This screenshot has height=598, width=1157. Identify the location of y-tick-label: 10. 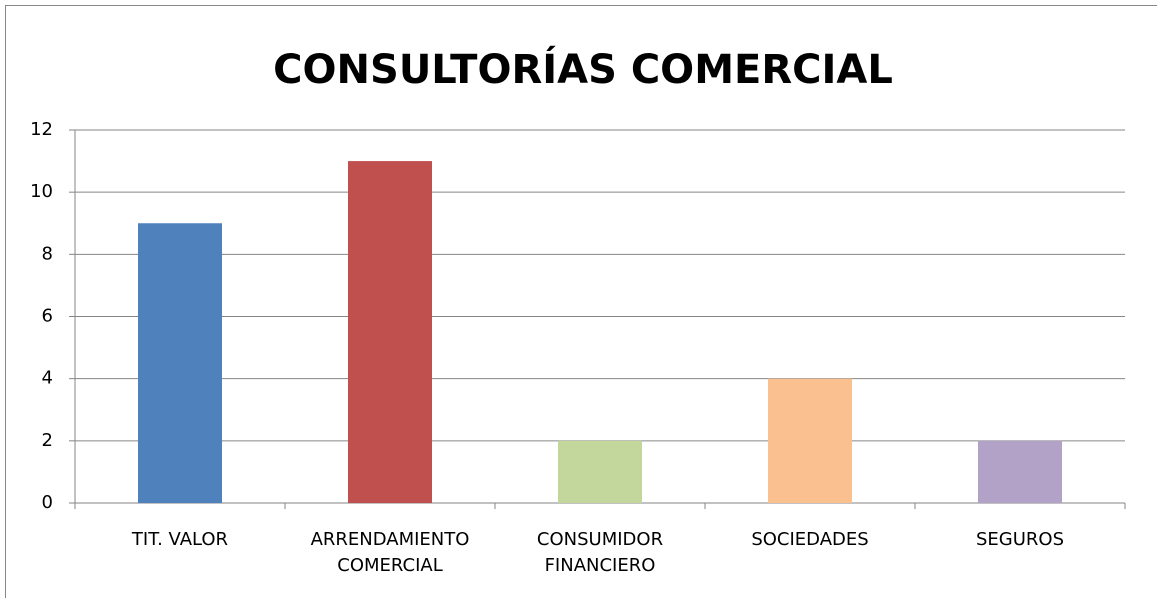
(41, 191).